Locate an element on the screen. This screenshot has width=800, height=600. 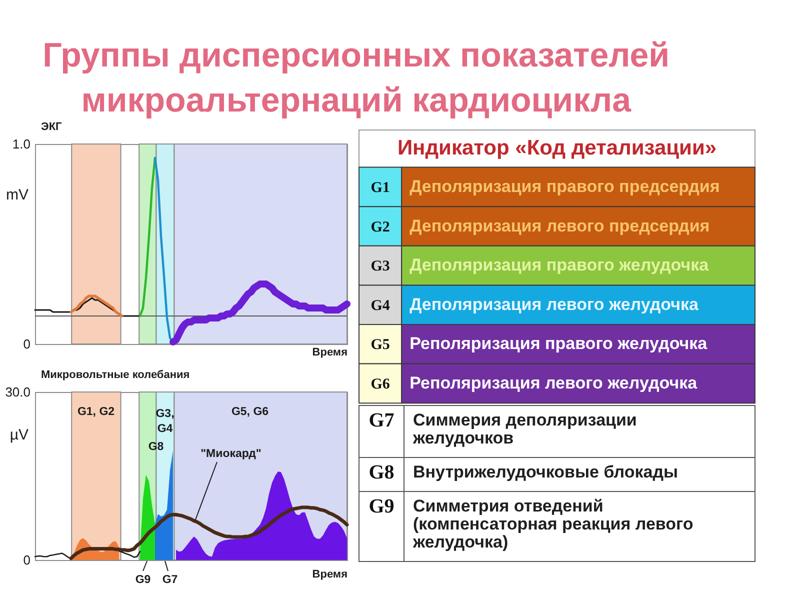
y-tick-label: 30.0 is located at coordinates (17, 392).